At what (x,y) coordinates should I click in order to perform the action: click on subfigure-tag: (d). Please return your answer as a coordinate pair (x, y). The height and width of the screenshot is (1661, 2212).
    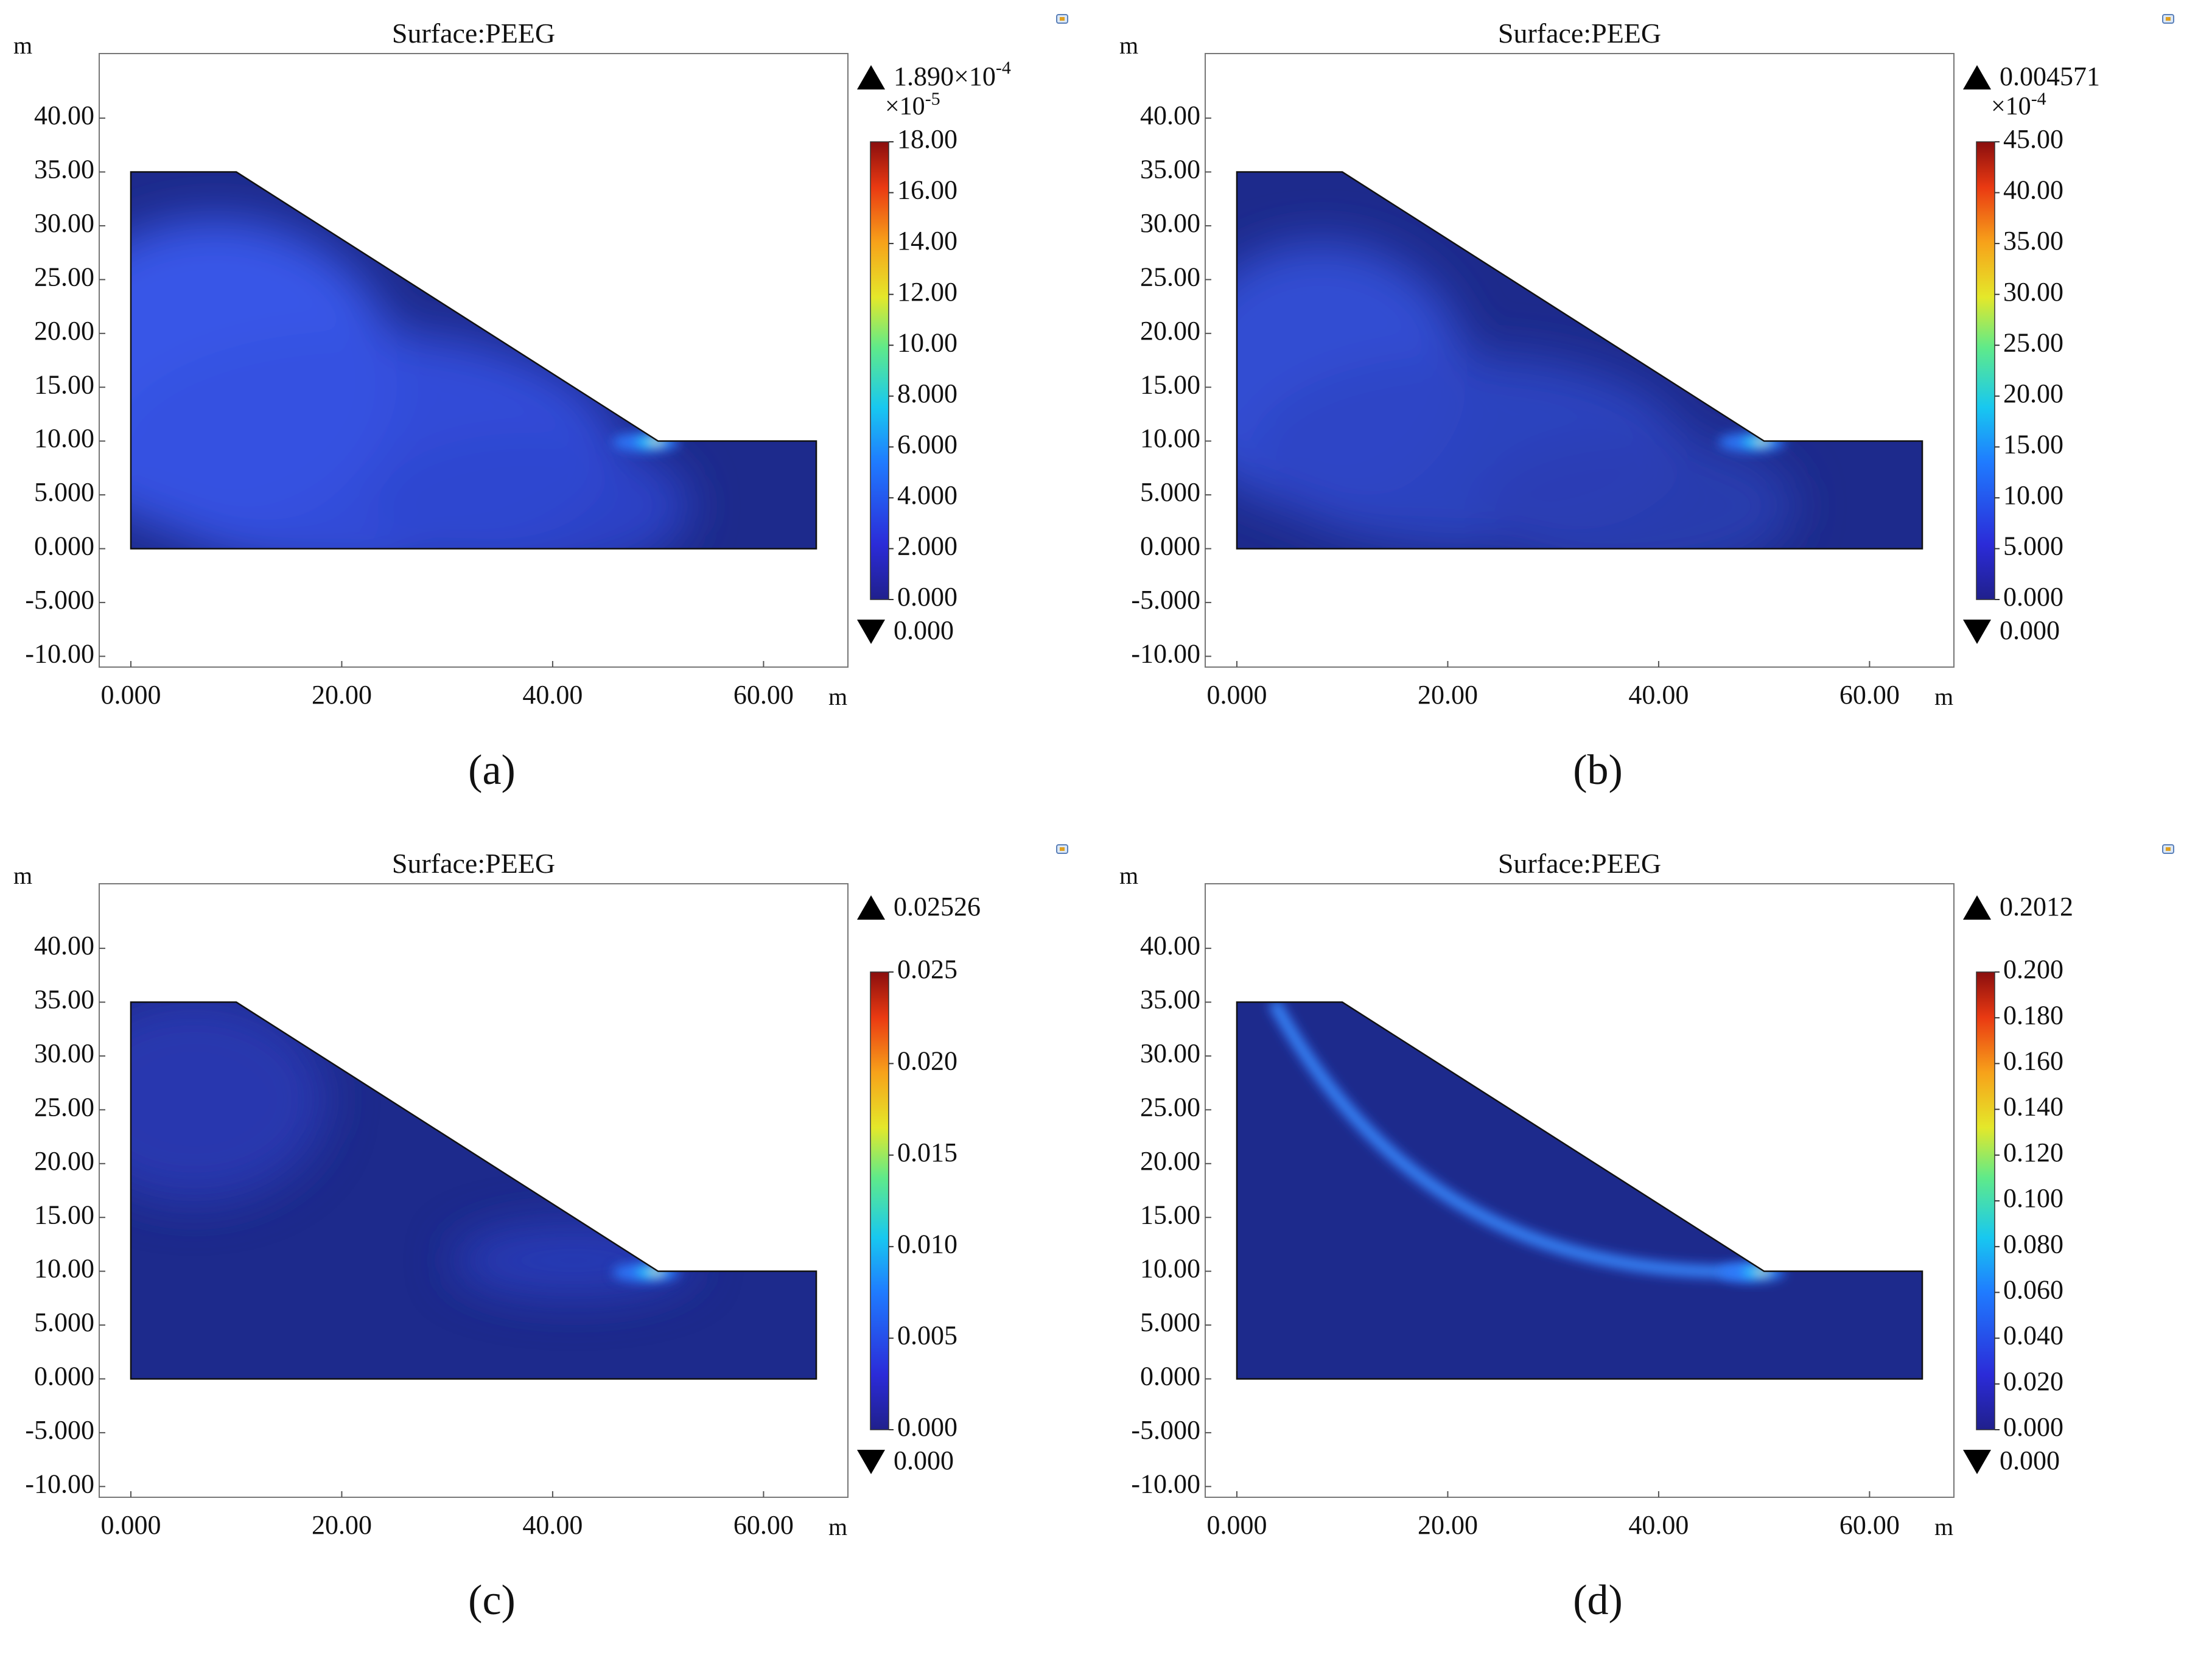
    Looking at the image, I should click on (1598, 1600).